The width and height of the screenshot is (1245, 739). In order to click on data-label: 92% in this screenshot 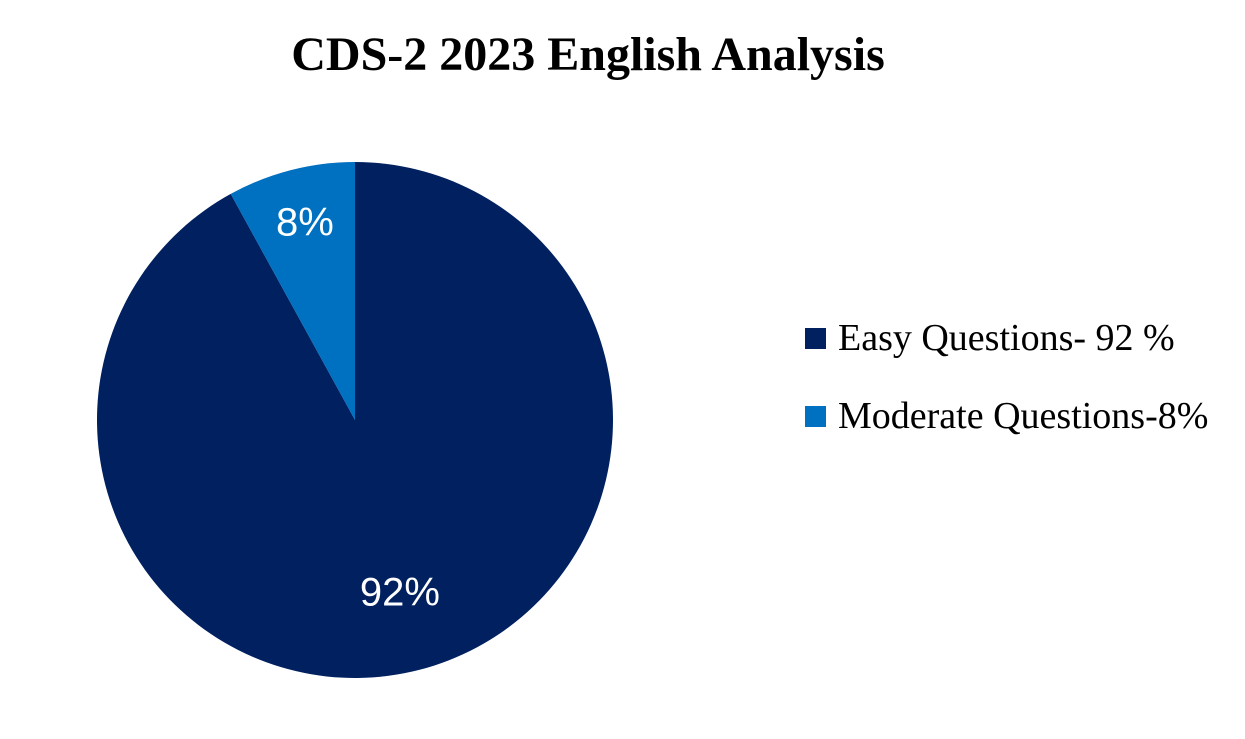, I will do `click(400, 592)`.